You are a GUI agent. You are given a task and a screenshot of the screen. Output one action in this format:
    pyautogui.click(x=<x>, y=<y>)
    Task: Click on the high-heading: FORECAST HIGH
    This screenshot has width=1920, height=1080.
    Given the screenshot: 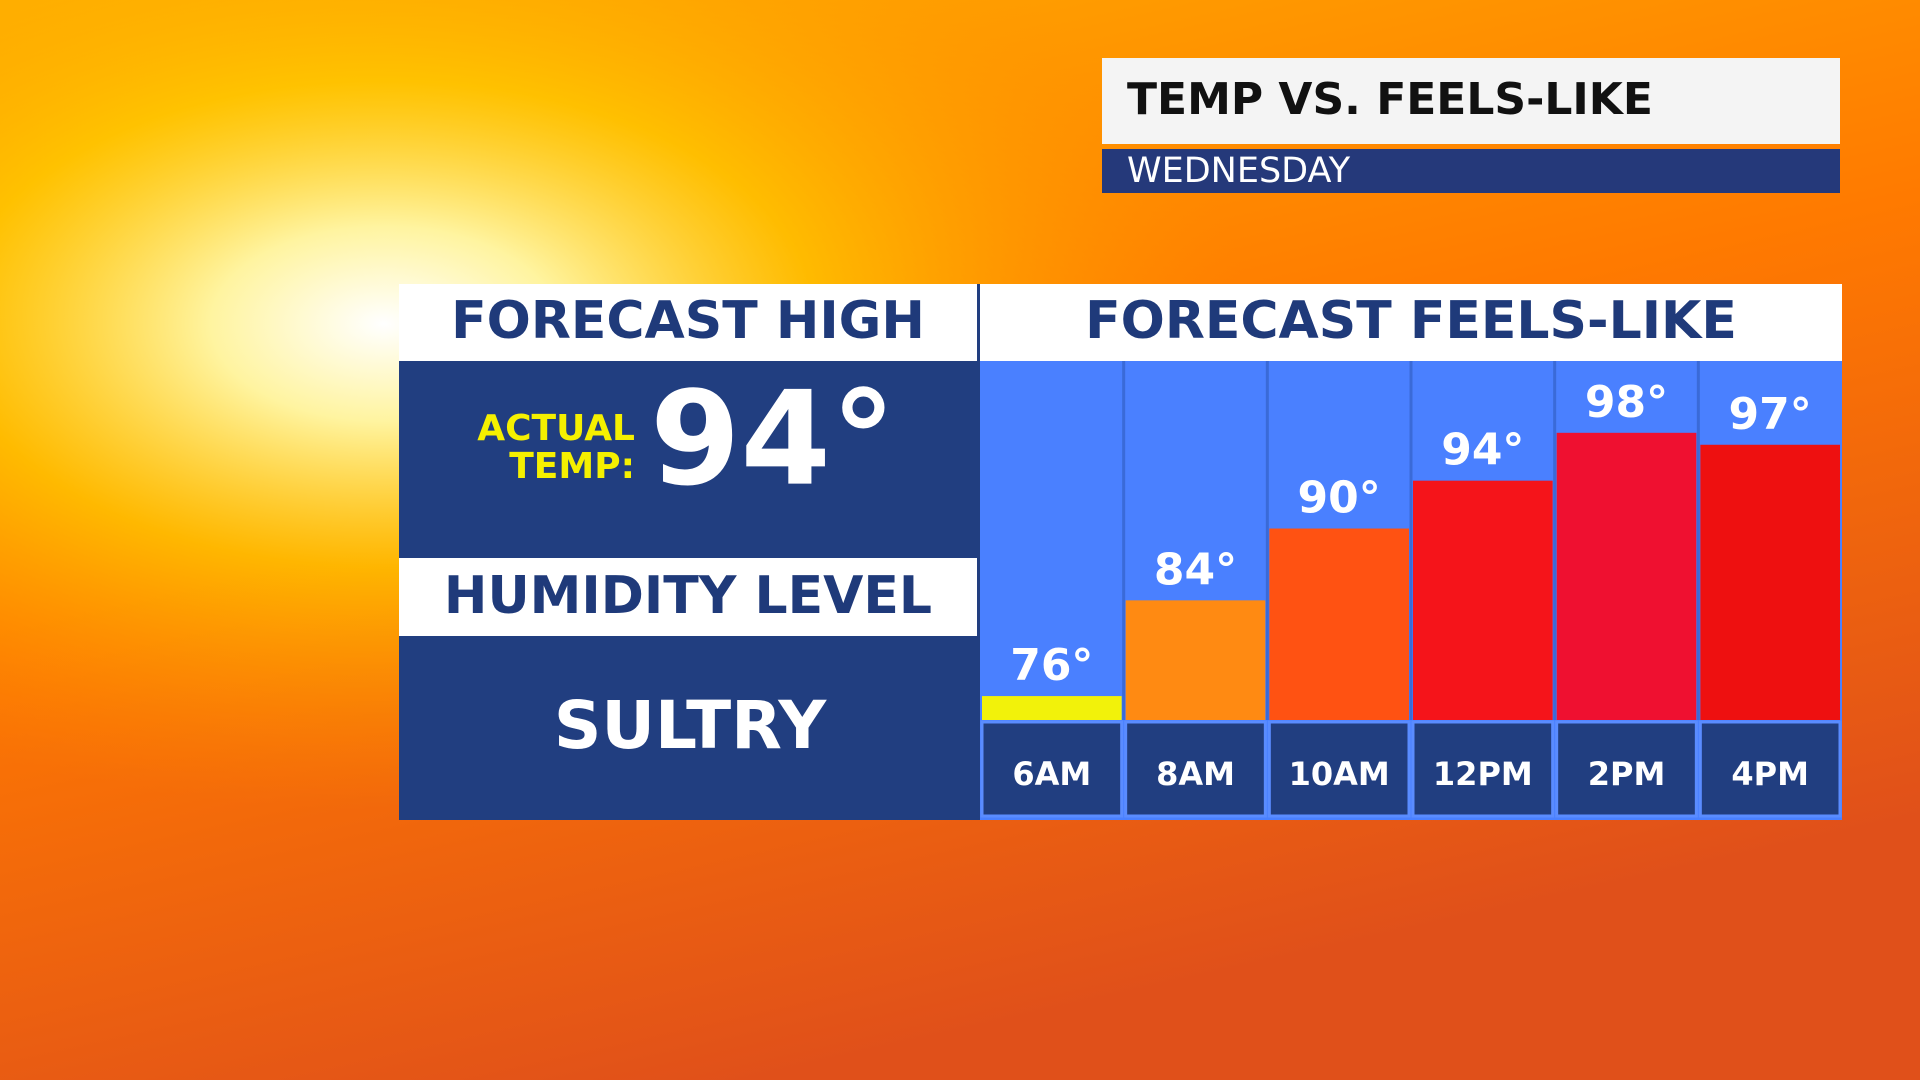 What is the action you would take?
    pyautogui.click(x=688, y=321)
    